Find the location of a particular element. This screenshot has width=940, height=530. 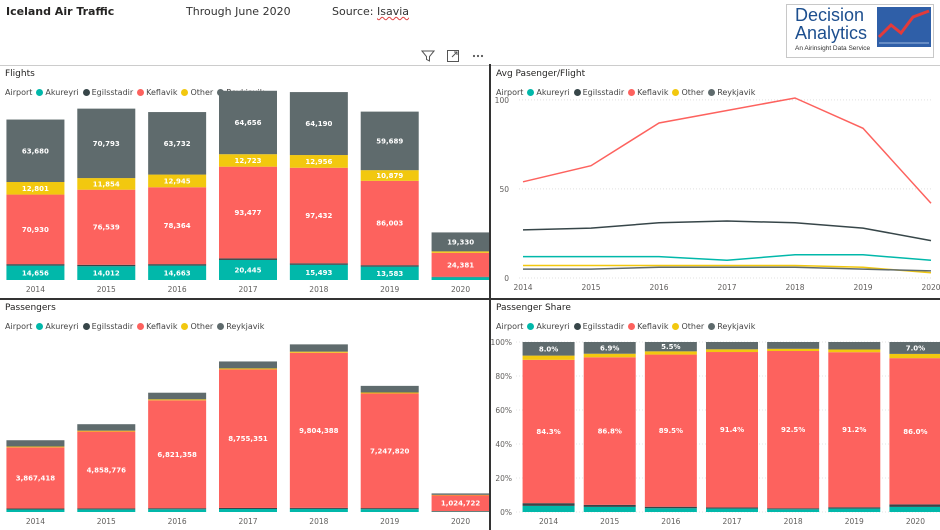

share-bar-egilsstadir-2015 is located at coordinates (609, 505).